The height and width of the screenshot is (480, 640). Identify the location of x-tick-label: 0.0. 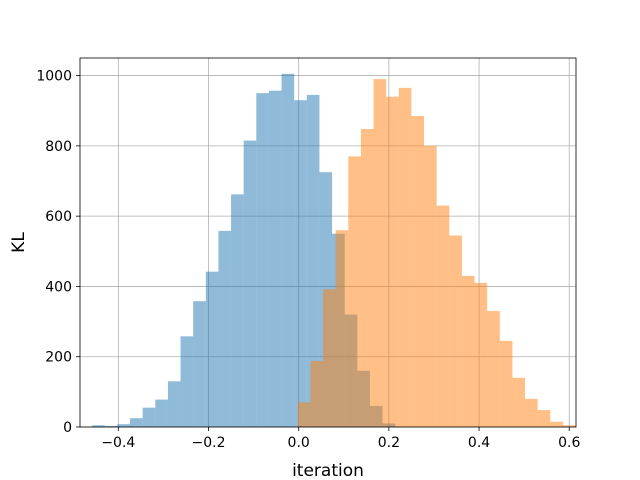
(299, 443).